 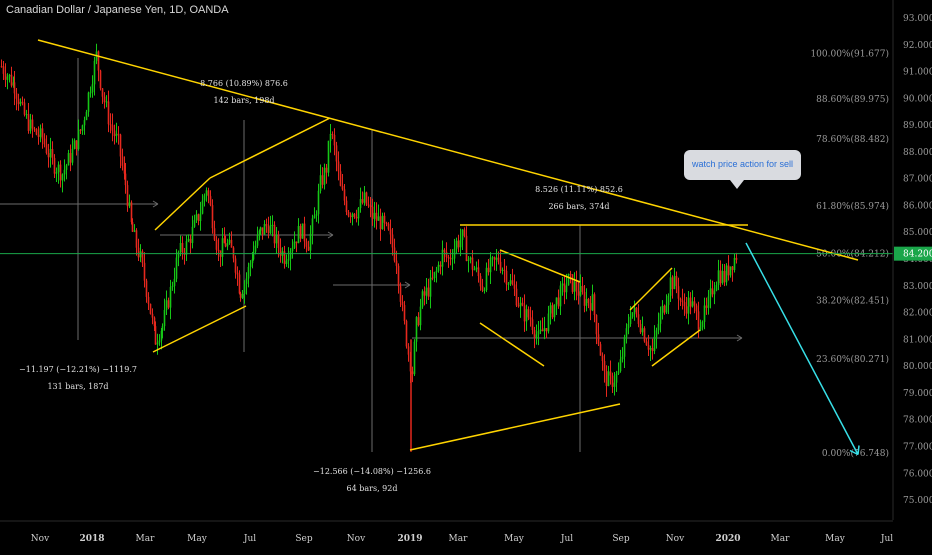 I want to click on x-tick-label-6: Nov, so click(x=356, y=539).